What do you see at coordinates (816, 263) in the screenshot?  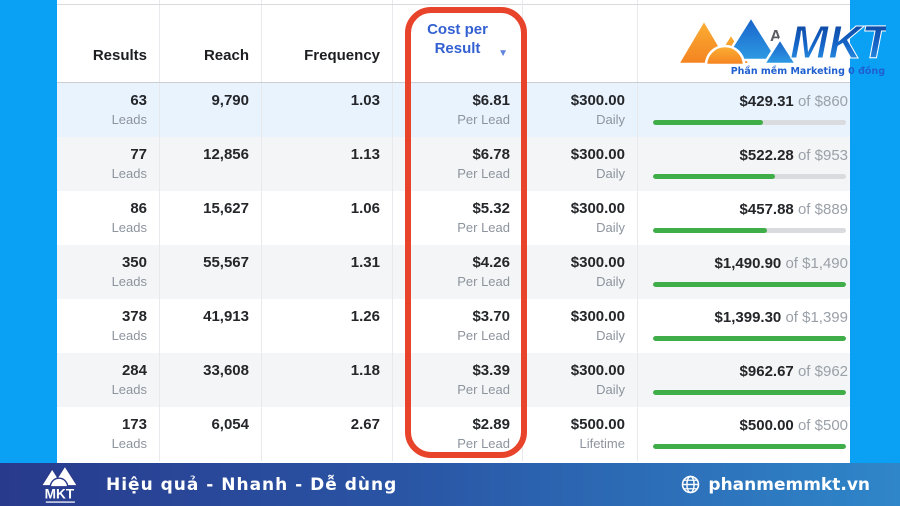 I see `amount-spent-limit: of $1,490` at bounding box center [816, 263].